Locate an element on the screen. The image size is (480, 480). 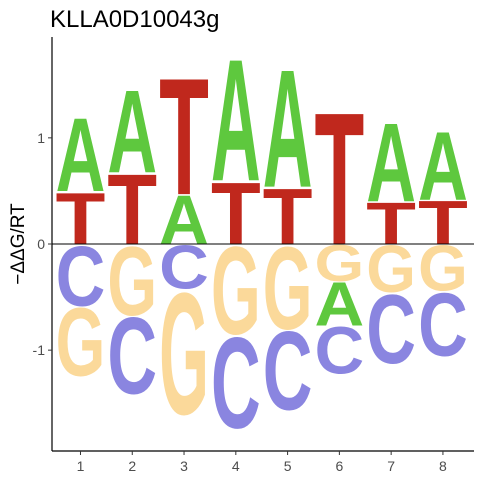
y-tick-label: 1 is located at coordinates (41, 138).